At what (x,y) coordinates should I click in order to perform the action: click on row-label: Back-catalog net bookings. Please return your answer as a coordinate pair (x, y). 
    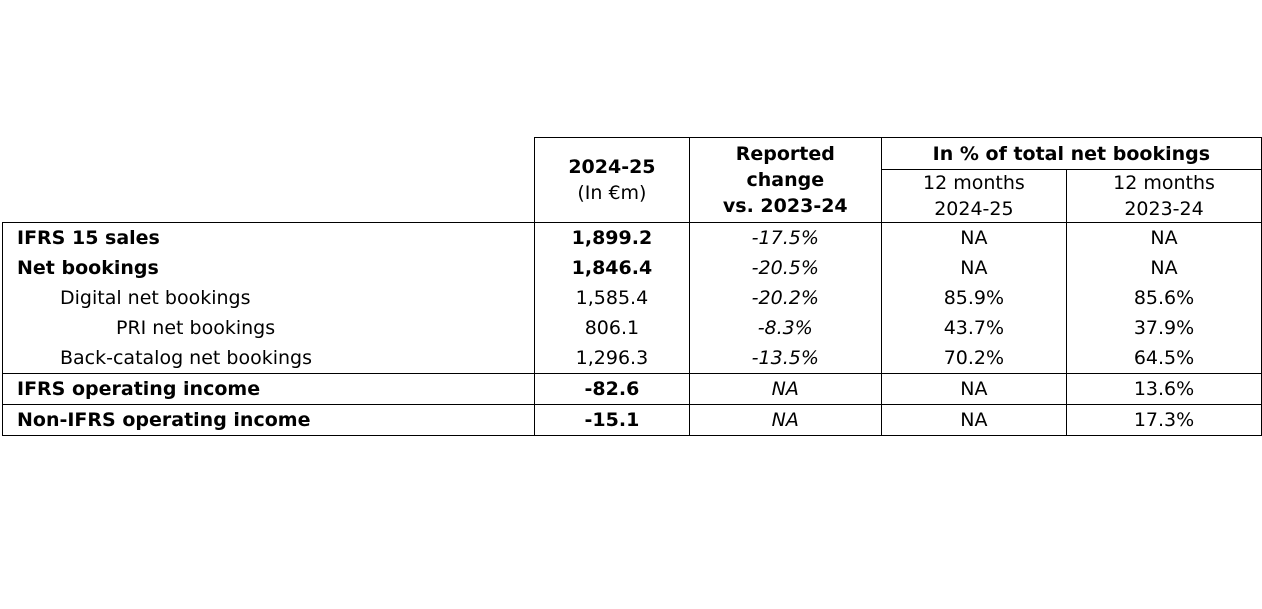
    Looking at the image, I should click on (268, 358).